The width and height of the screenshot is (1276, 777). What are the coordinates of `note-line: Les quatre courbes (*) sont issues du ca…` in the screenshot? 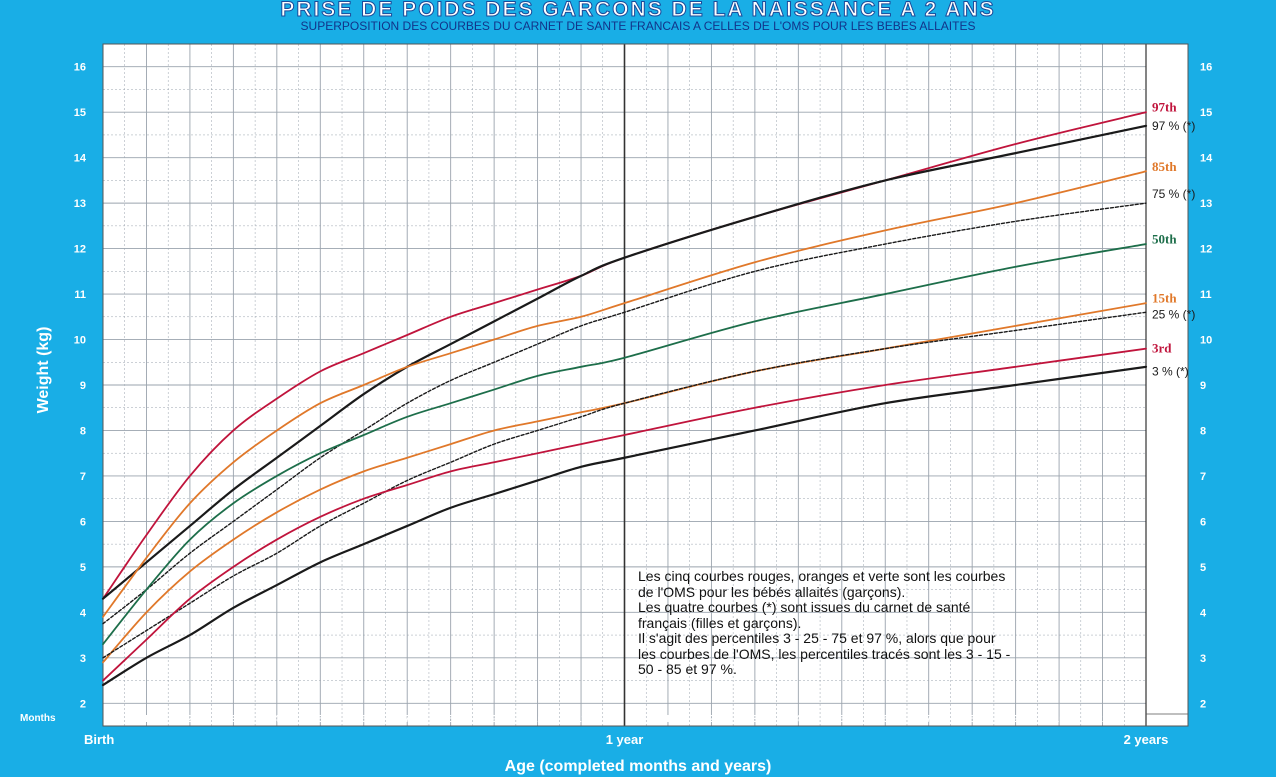 It's located at (804, 607).